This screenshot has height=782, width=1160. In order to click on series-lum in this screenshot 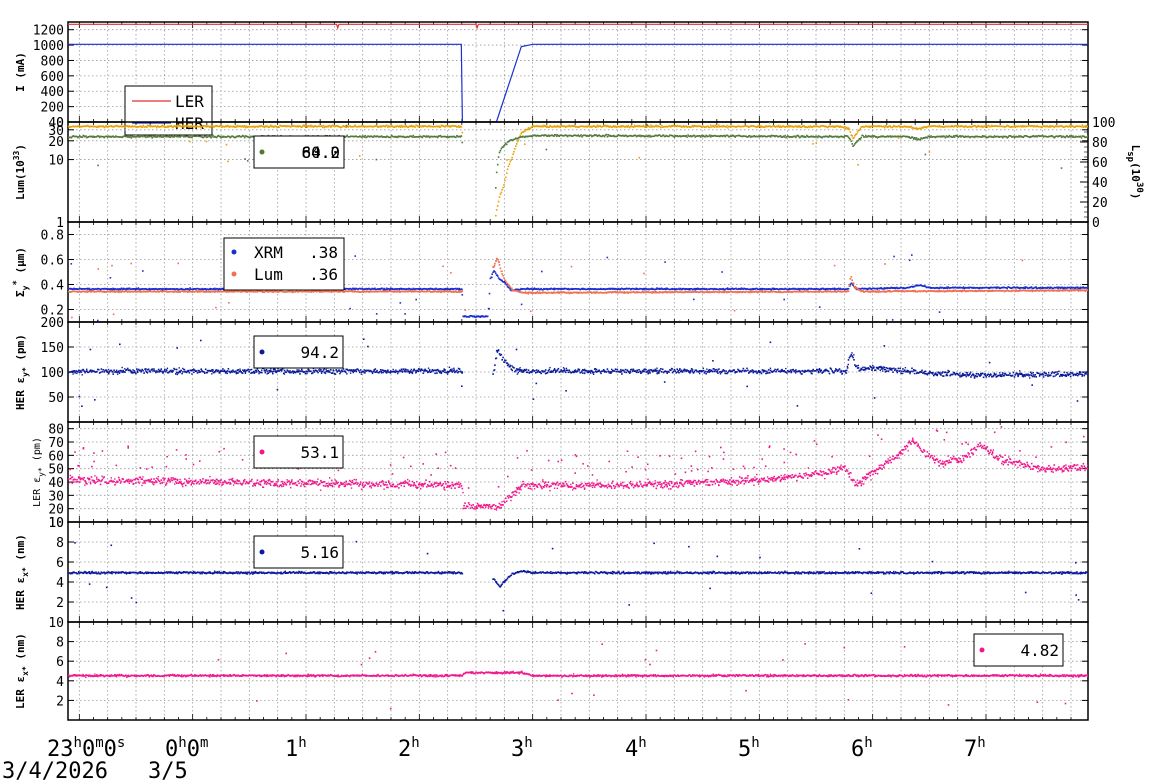, I will do `click(578, 289)`.